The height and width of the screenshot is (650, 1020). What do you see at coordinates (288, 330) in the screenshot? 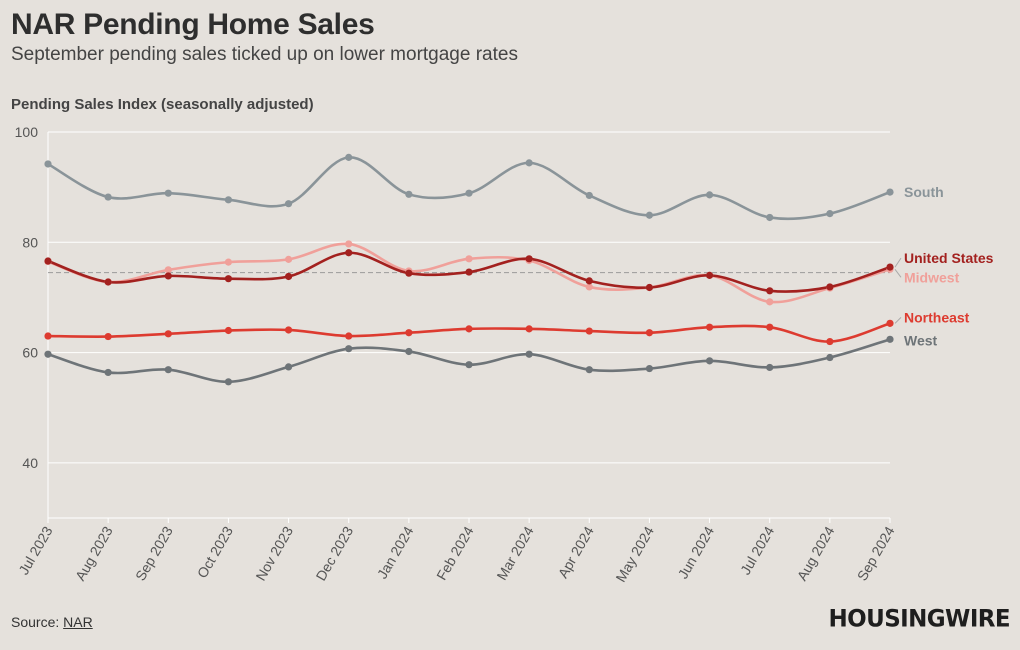
I see `data-point-northeast-nov-2023` at bounding box center [288, 330].